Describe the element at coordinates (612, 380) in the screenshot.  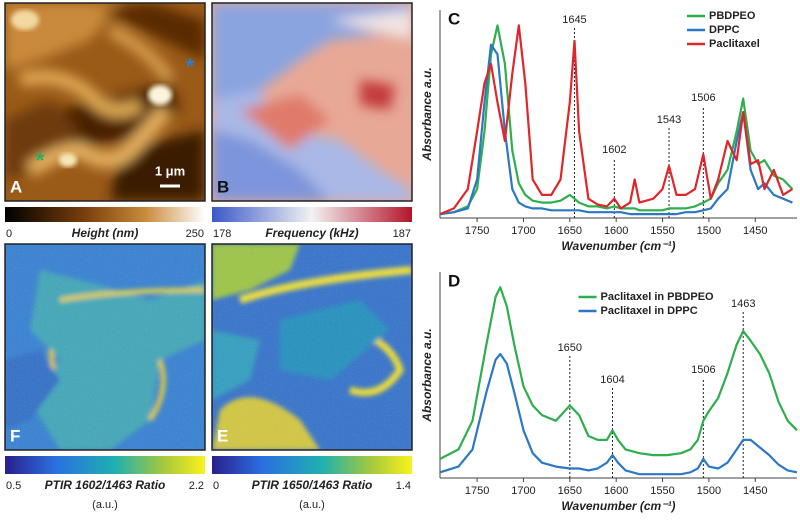
I see `peak-label: 1604` at that location.